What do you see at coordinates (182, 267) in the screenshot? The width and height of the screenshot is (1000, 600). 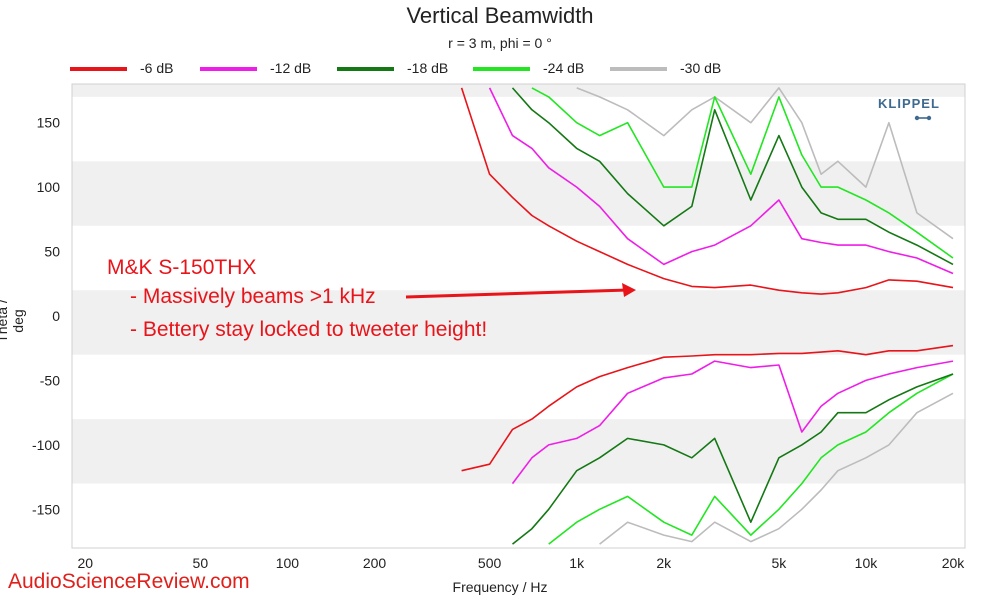 I see `annotation-speaker-name: M&K S-150THX` at bounding box center [182, 267].